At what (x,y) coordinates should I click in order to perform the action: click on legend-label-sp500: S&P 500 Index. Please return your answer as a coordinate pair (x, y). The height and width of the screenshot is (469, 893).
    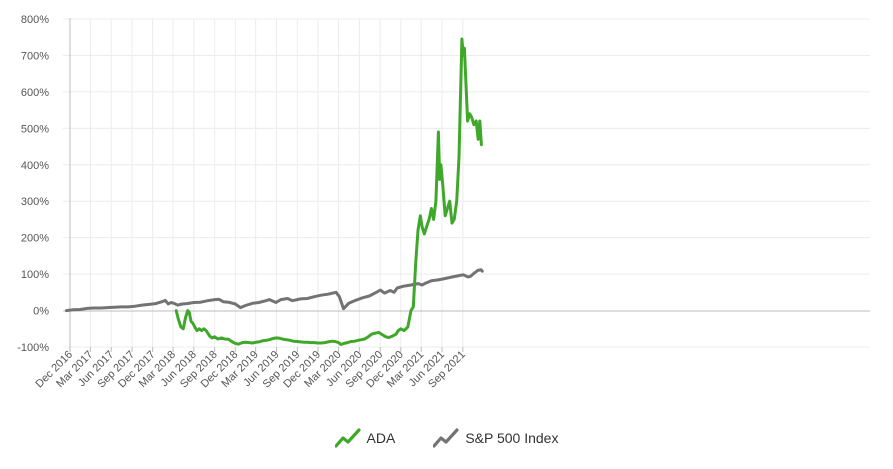
    Looking at the image, I should click on (512, 438).